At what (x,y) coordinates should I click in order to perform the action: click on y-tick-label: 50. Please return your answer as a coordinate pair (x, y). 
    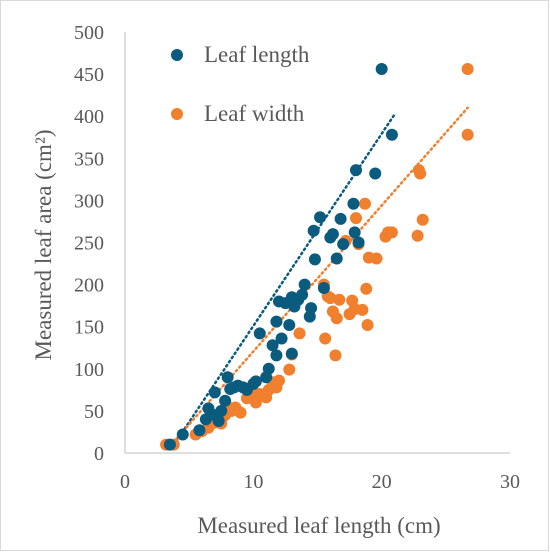
    Looking at the image, I should click on (94, 412).